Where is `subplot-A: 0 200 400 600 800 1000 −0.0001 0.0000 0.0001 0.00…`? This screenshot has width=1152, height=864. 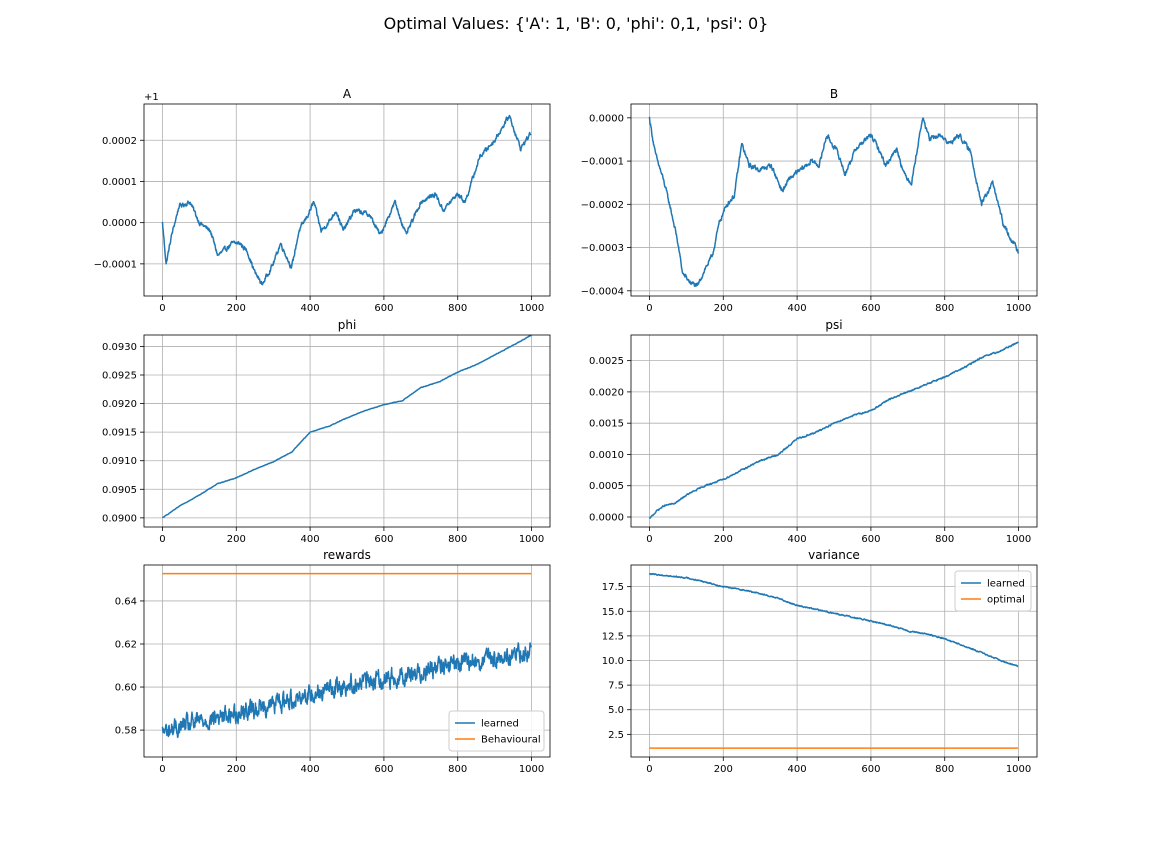 subplot-A: 0 200 400 600 800 1000 −0.0001 0.0000 0.0001 0.00… is located at coordinates (322, 200).